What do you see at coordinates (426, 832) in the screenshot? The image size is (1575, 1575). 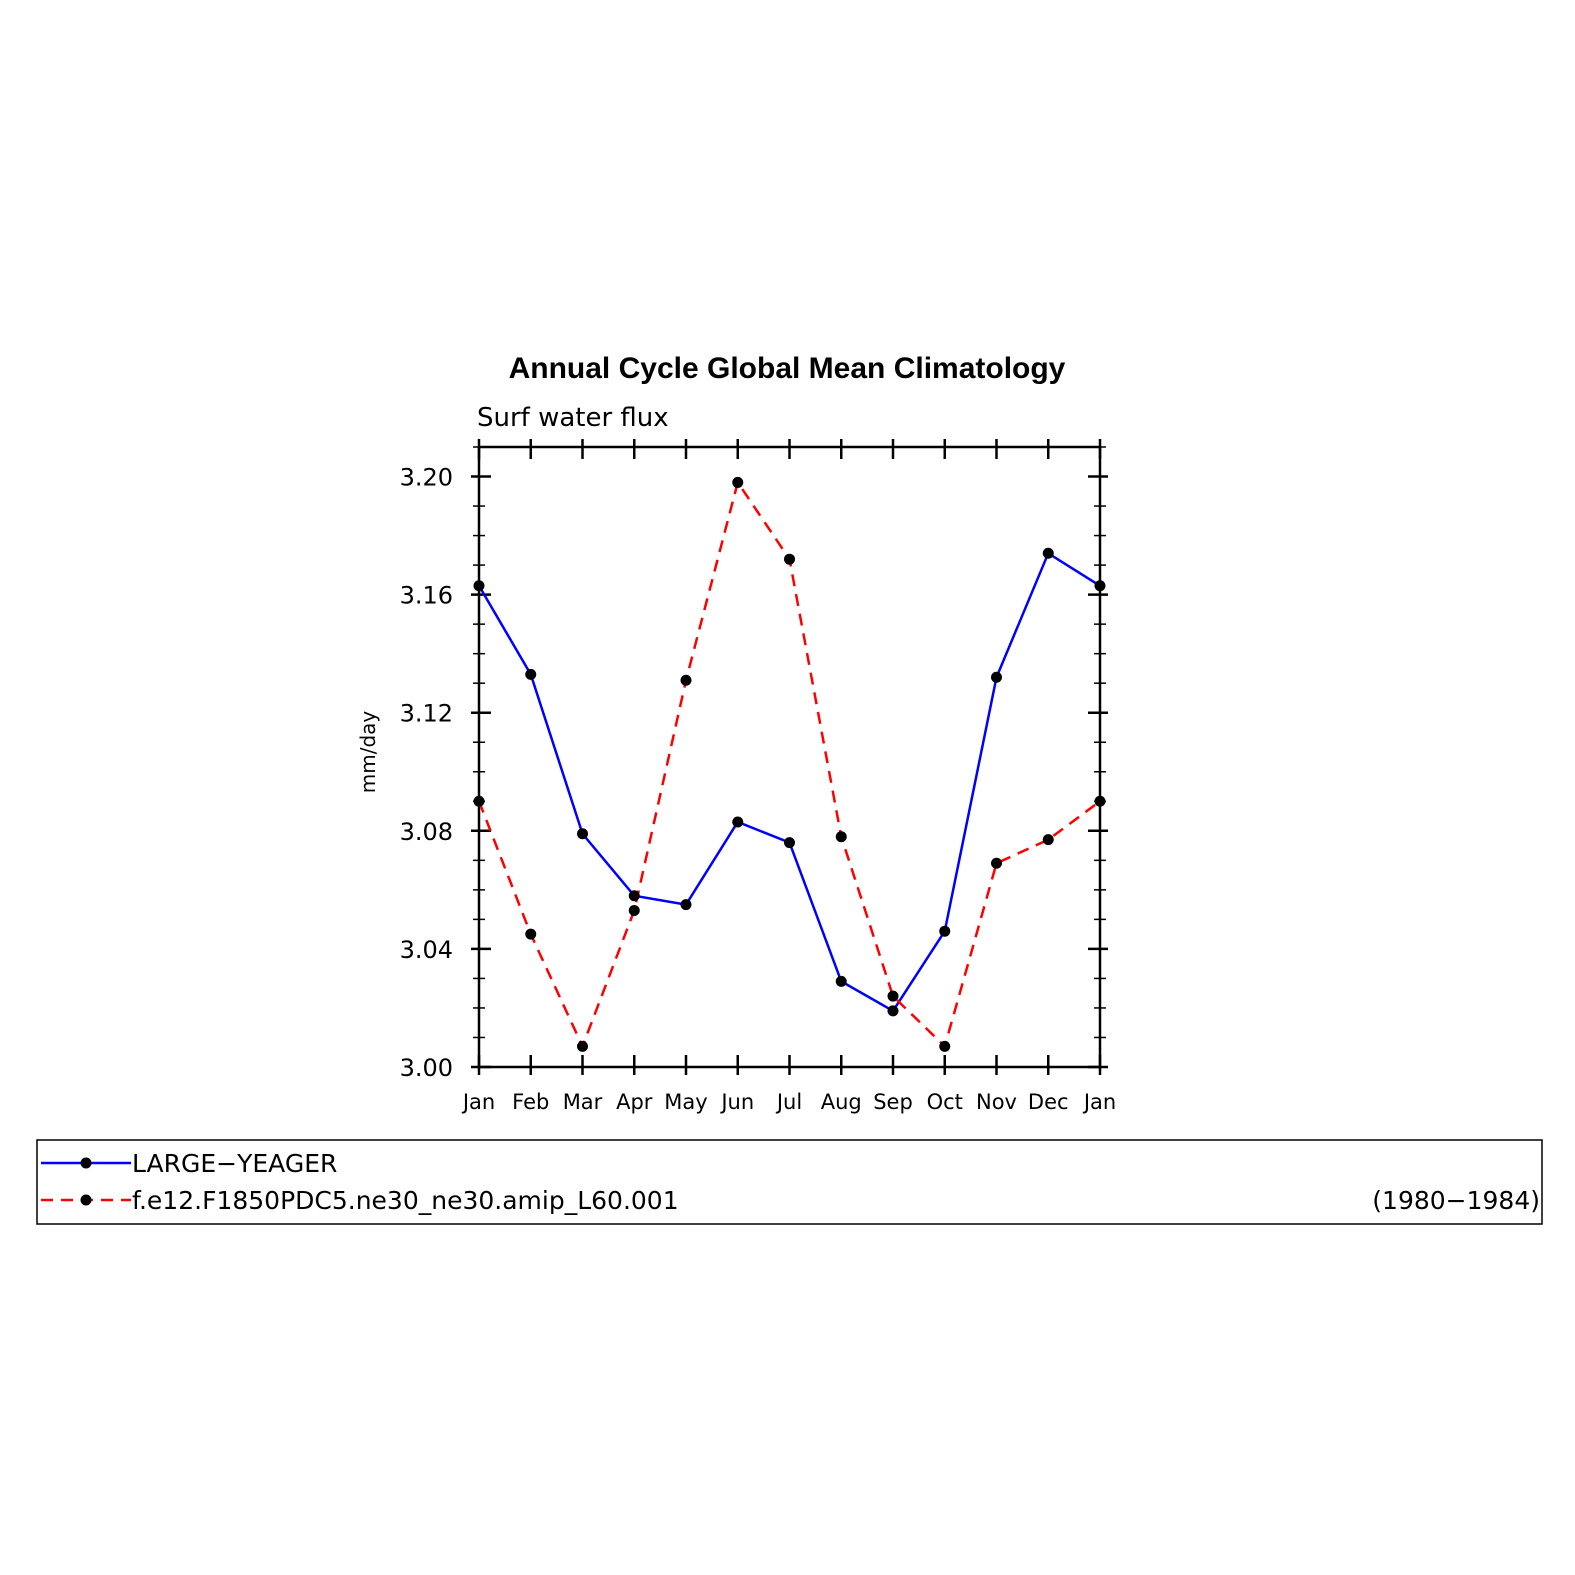 I see `y-tick-label: 3.08` at bounding box center [426, 832].